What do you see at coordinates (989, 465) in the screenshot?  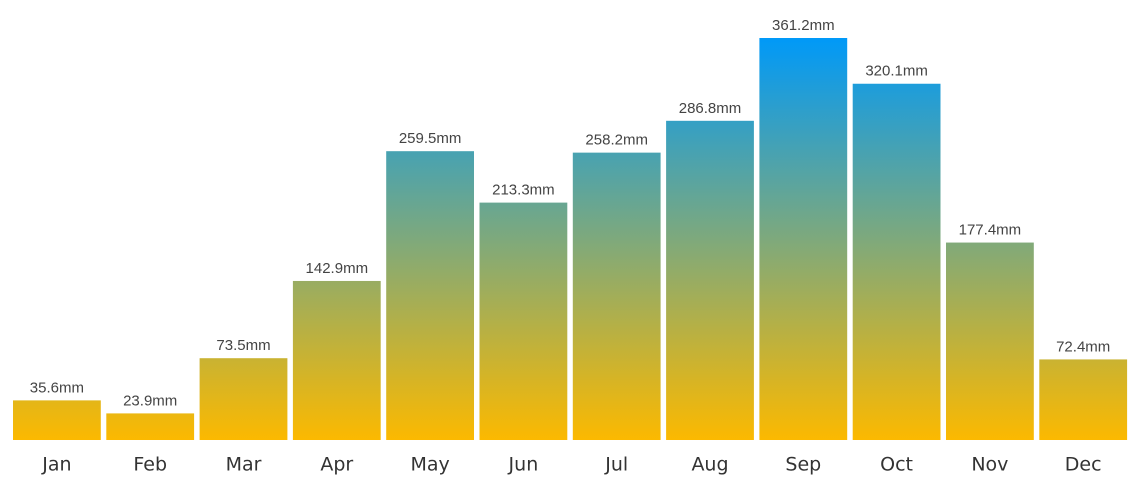 I see `x-tick-label: Nov` at bounding box center [989, 465].